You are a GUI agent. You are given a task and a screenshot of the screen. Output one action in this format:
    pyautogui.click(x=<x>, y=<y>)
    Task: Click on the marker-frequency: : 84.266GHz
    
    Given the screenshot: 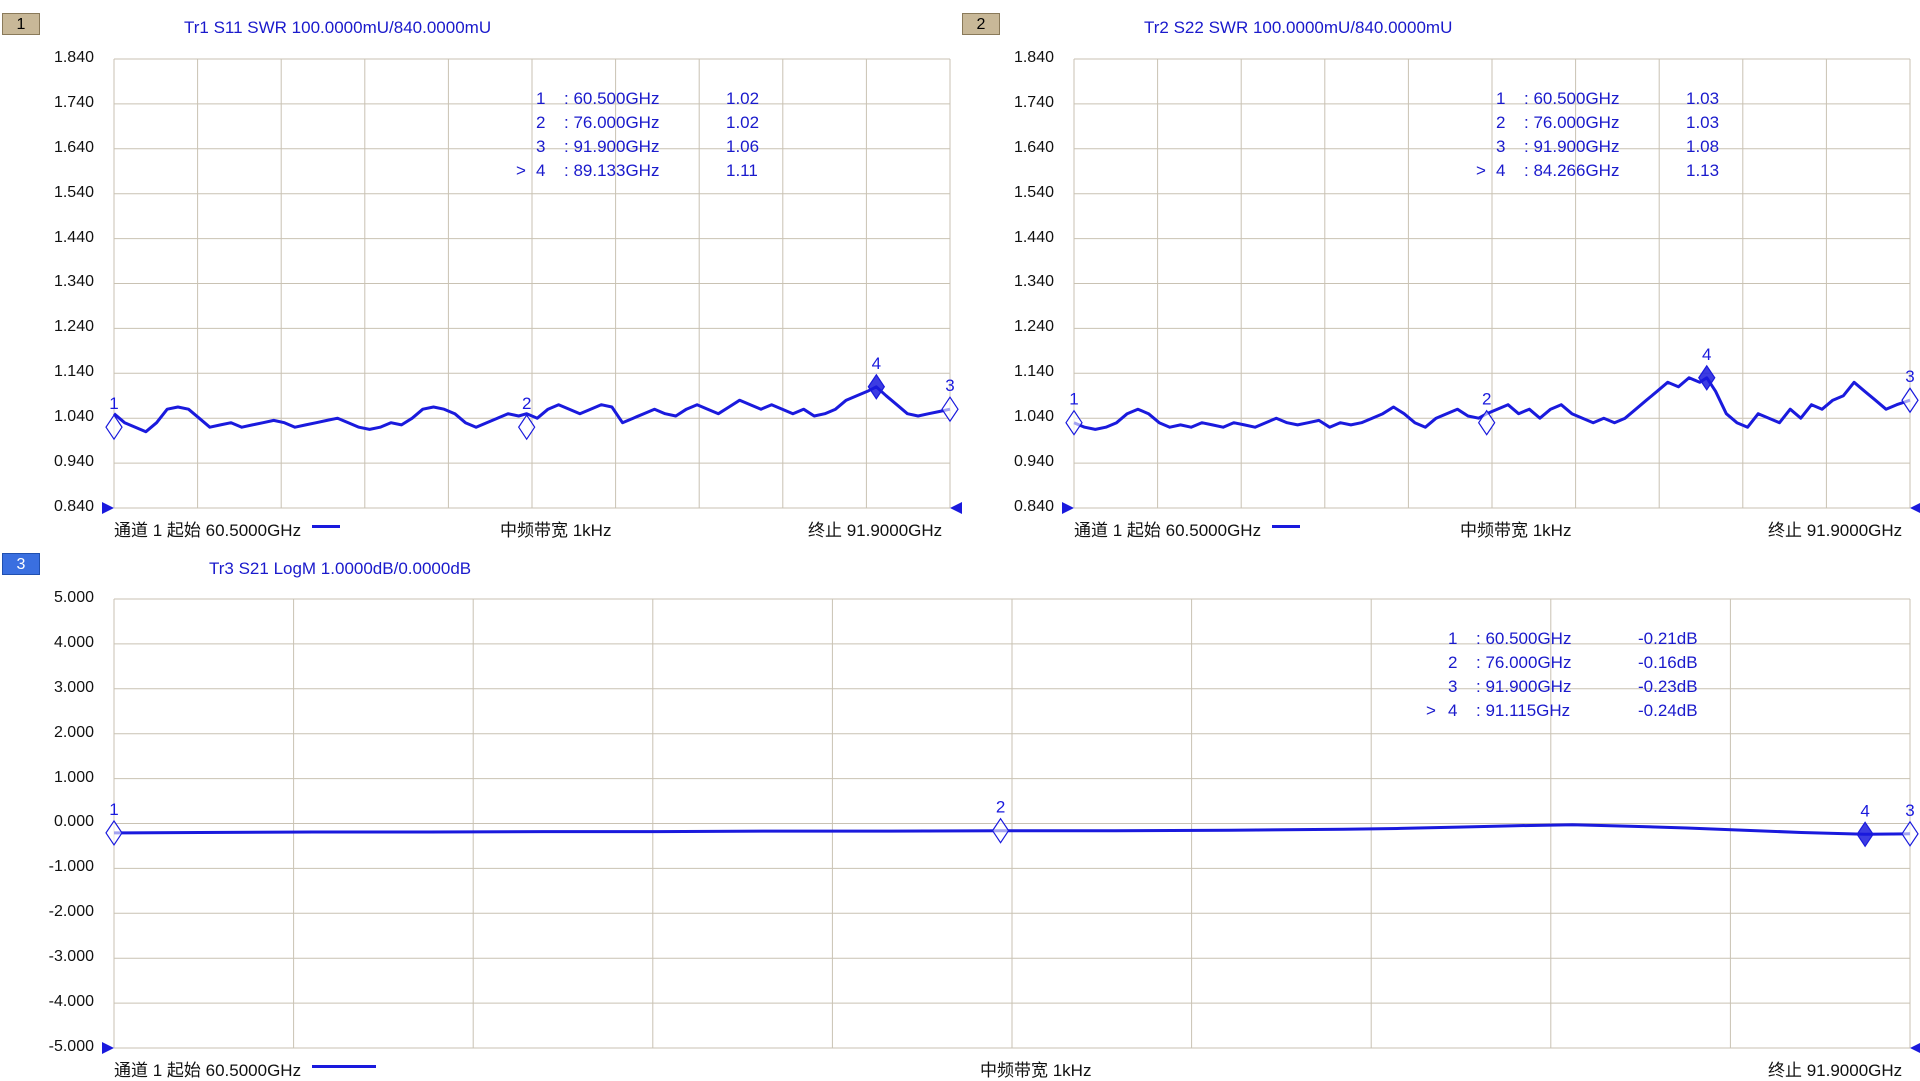 What is the action you would take?
    pyautogui.click(x=1572, y=170)
    